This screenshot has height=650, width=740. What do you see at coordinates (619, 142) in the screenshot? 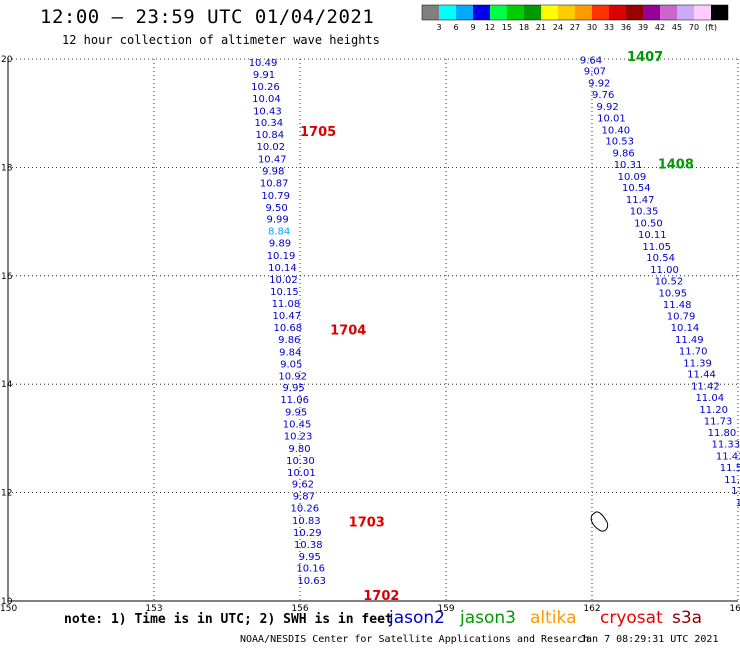
I see `wave-height-value: 10.53` at bounding box center [619, 142].